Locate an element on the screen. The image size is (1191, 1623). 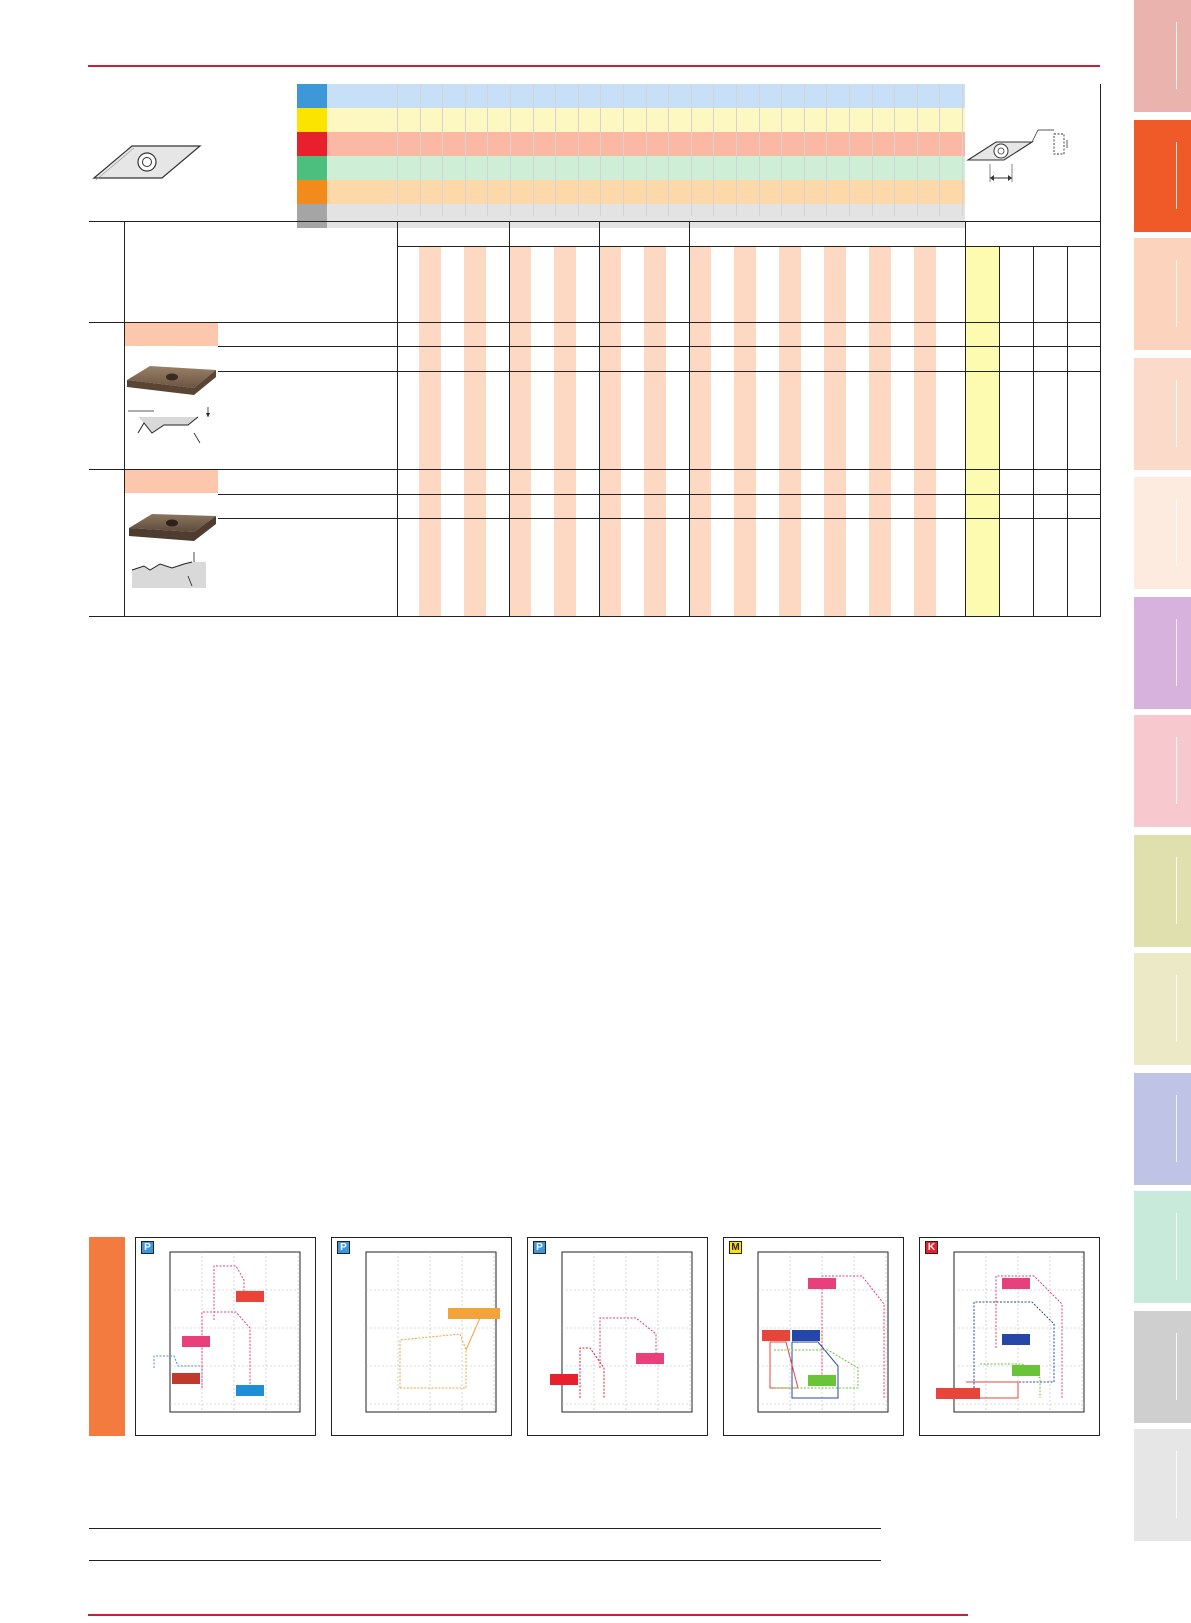
header-subline is located at coordinates (749, 246).